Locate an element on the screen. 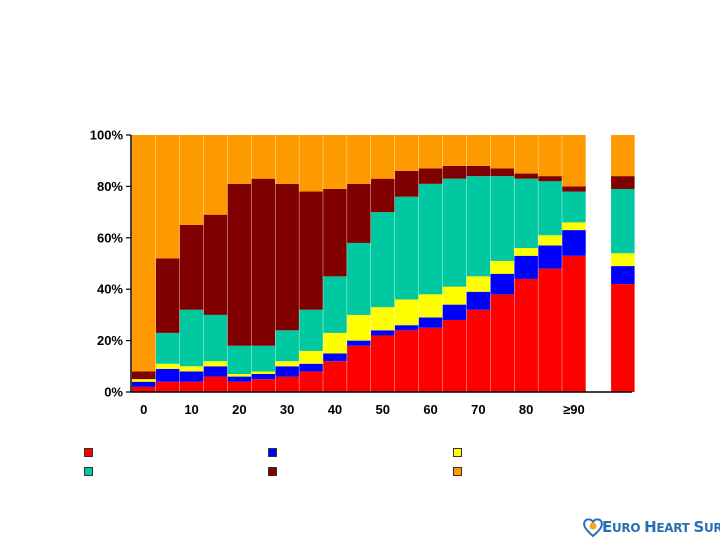  logo-text: EURO HEART SURVEY is located at coordinates (661, 527).